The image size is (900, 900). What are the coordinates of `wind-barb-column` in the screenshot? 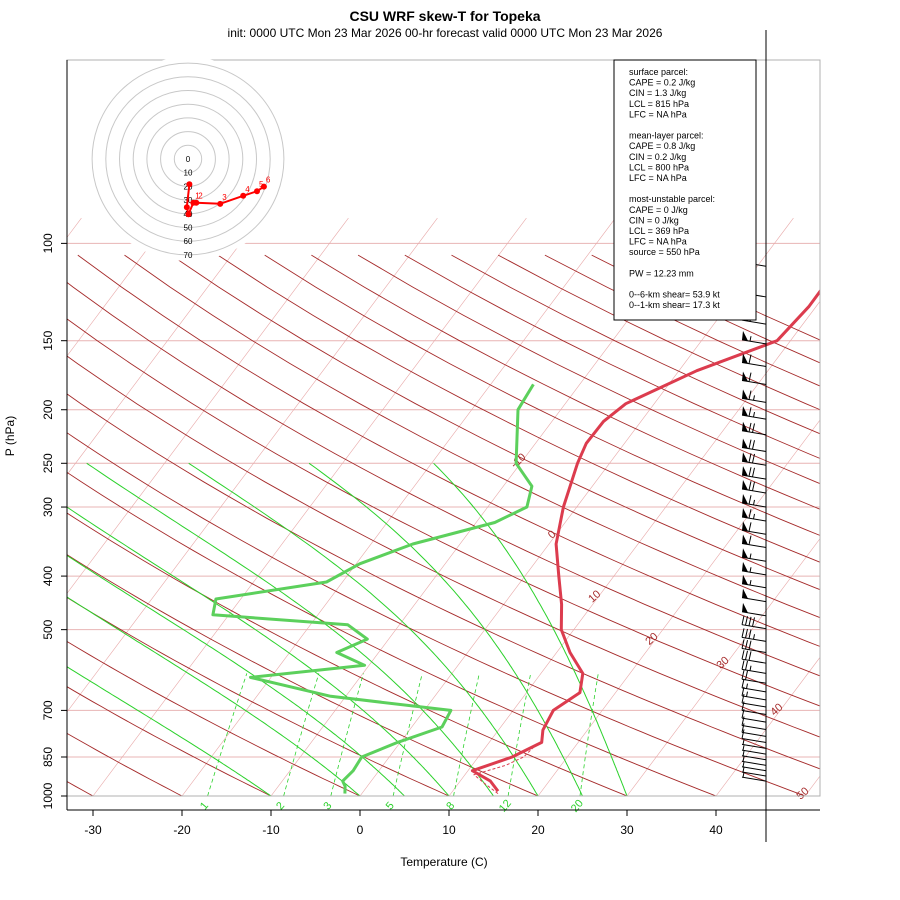 It's located at (754, 436).